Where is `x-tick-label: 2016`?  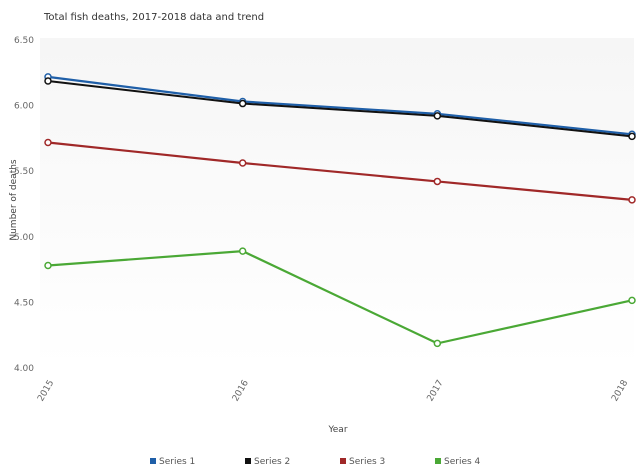
x-tick-label: 2016 is located at coordinates (241, 390).